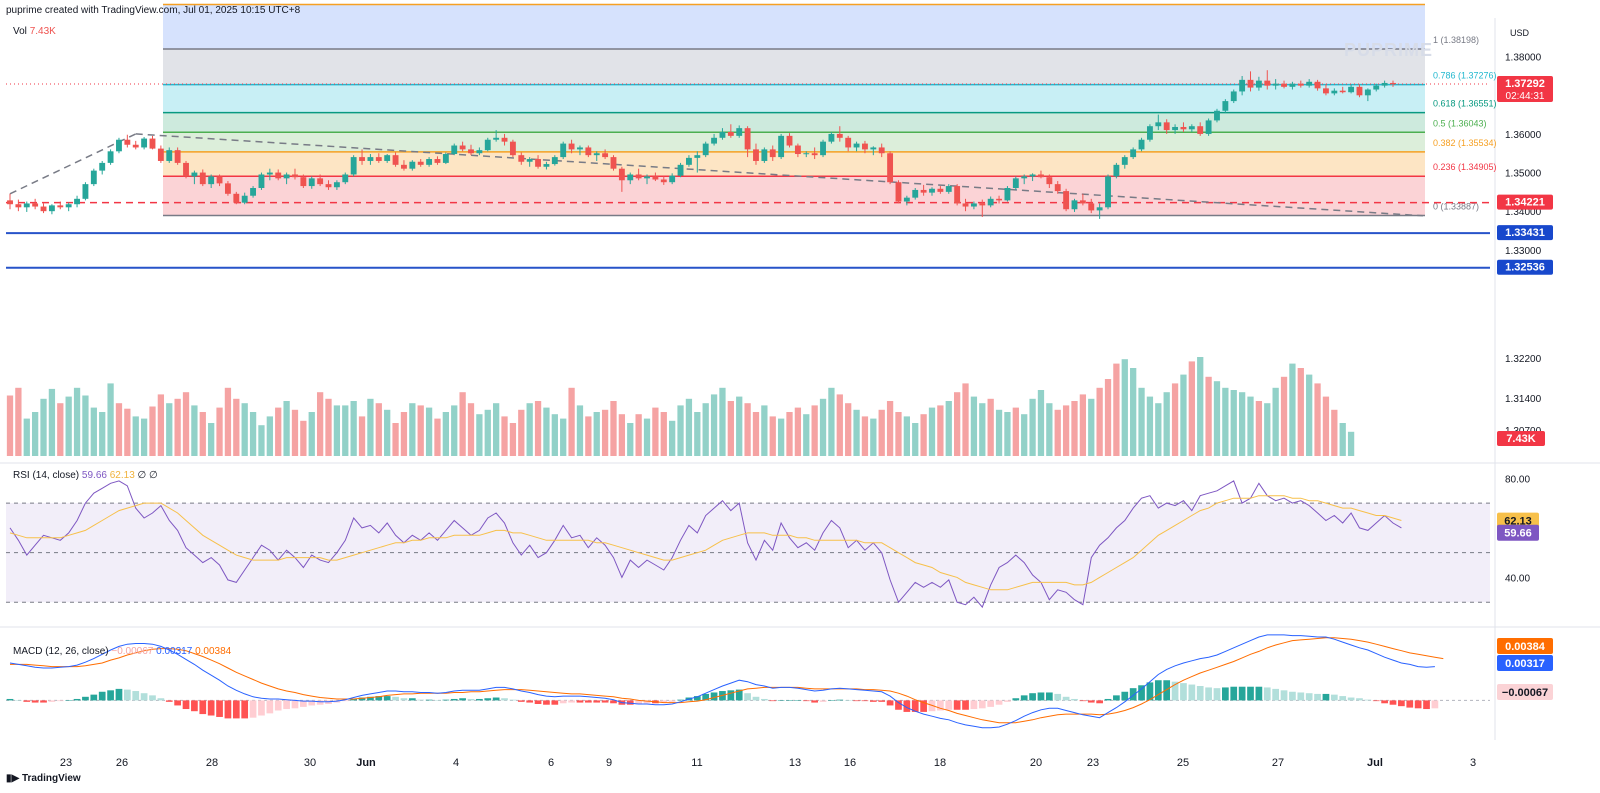 The image size is (1600, 793). What do you see at coordinates (1525, 646) in the screenshot?
I see `macd-axis-label-bg` at bounding box center [1525, 646].